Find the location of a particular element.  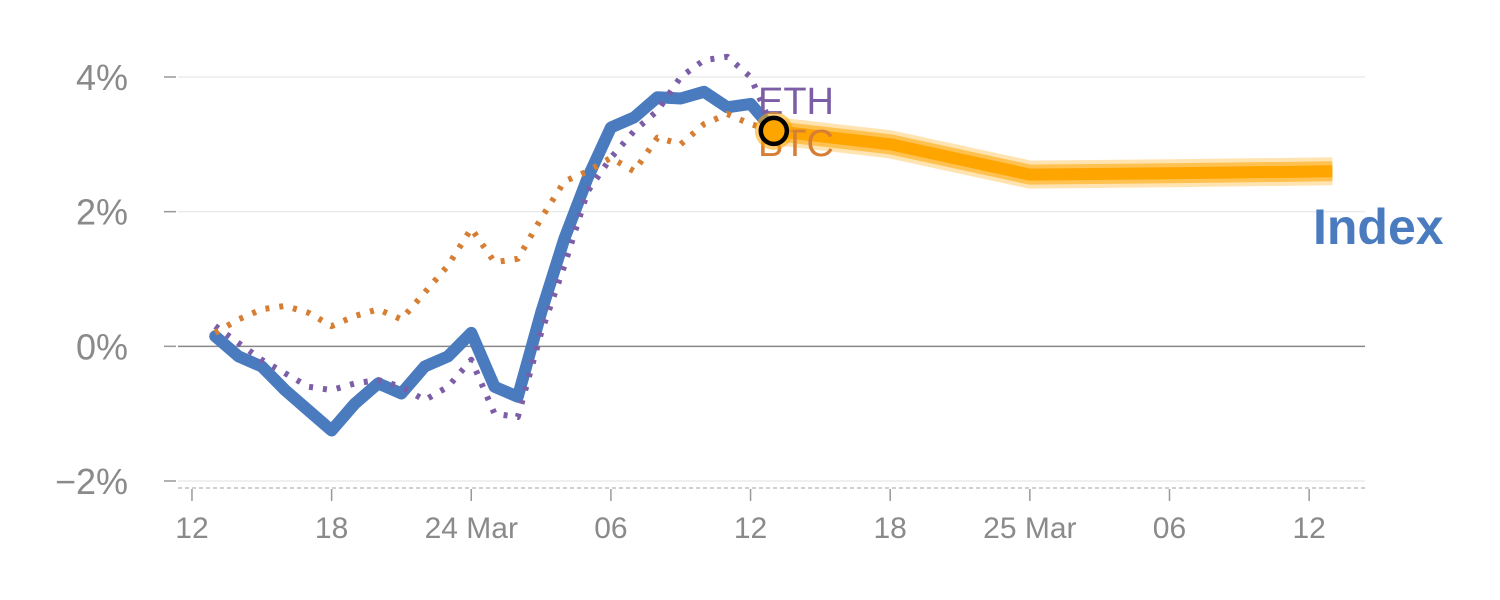

index-series-label: Index is located at coordinates (1378, 227).